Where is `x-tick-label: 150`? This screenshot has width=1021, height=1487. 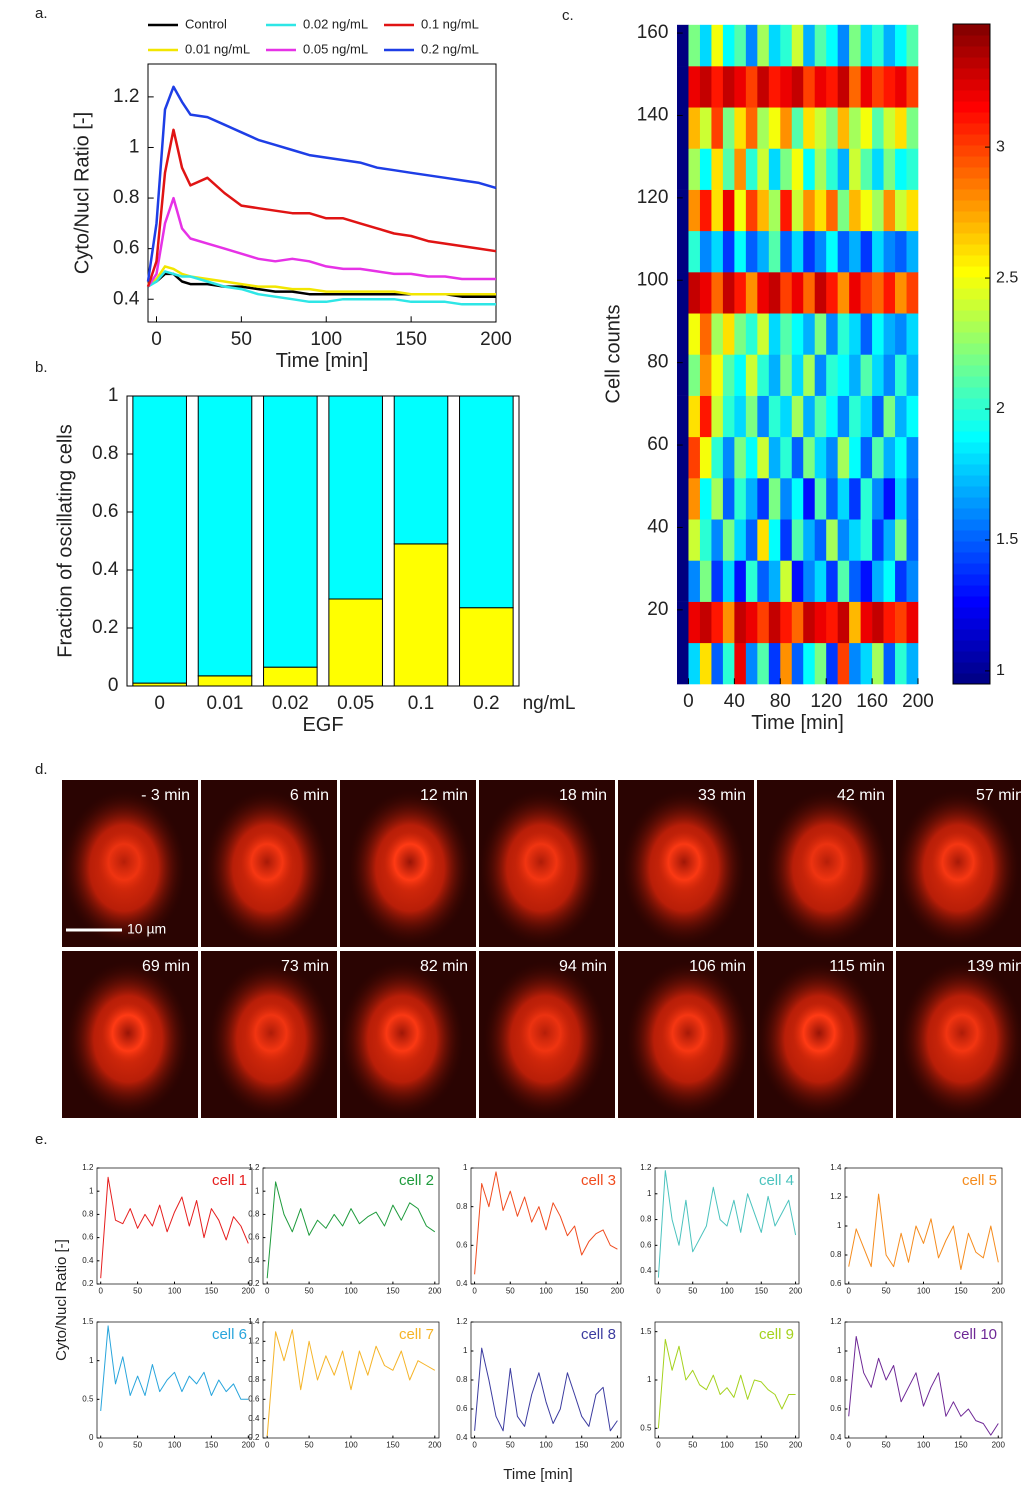
x-tick-label: 150 is located at coordinates (411, 339).